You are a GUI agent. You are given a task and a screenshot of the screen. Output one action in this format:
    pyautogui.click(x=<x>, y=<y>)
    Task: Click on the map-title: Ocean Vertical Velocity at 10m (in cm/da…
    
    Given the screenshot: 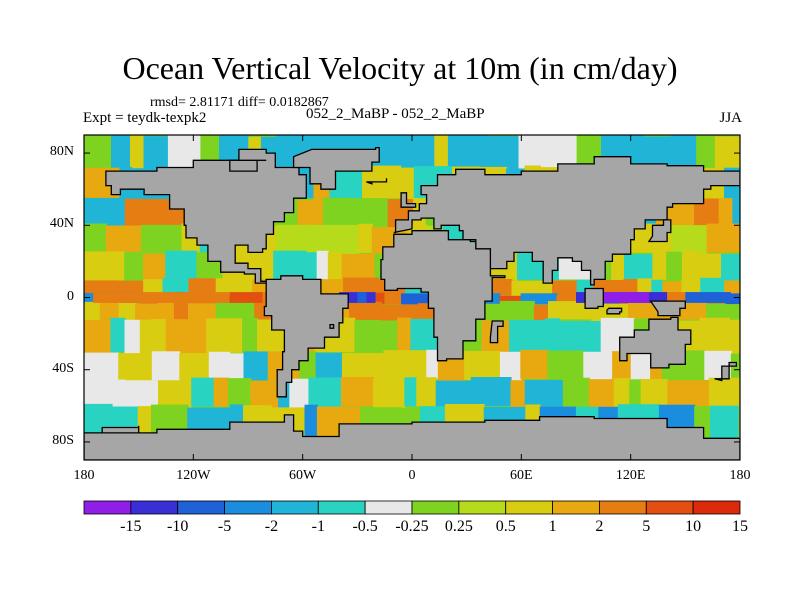 What is the action you would take?
    pyautogui.click(x=400, y=68)
    